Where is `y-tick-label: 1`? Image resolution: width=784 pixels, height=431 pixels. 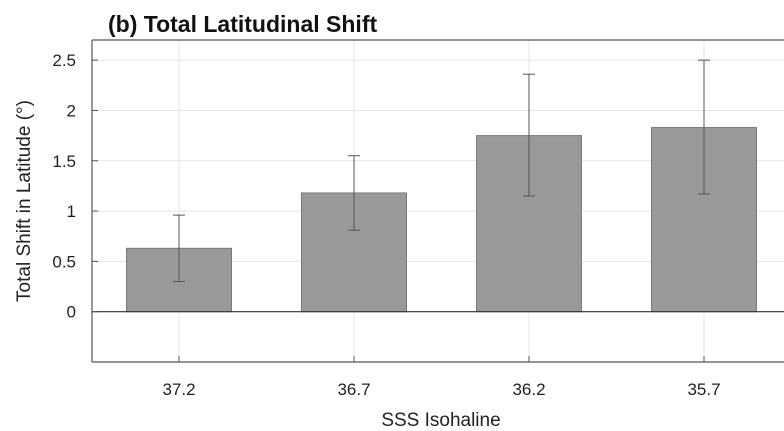
y-tick-label: 1 is located at coordinates (71, 211).